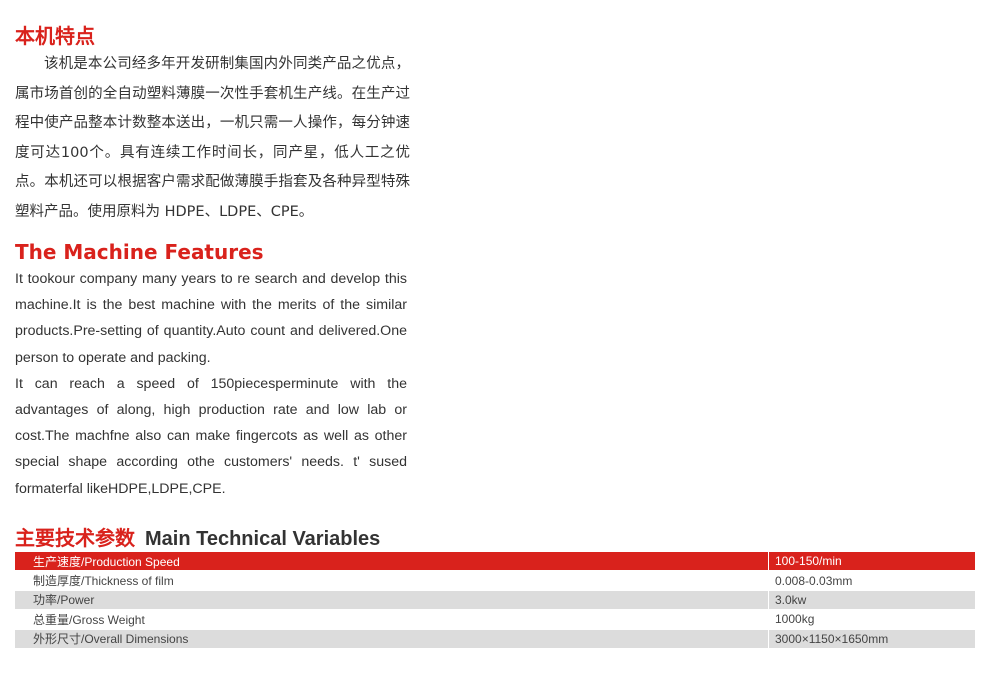 Image resolution: width=1000 pixels, height=673 pixels. Describe the element at coordinates (392, 639) in the screenshot. I see `spec-label: 外形尺寸/Overall Dimensions` at that location.